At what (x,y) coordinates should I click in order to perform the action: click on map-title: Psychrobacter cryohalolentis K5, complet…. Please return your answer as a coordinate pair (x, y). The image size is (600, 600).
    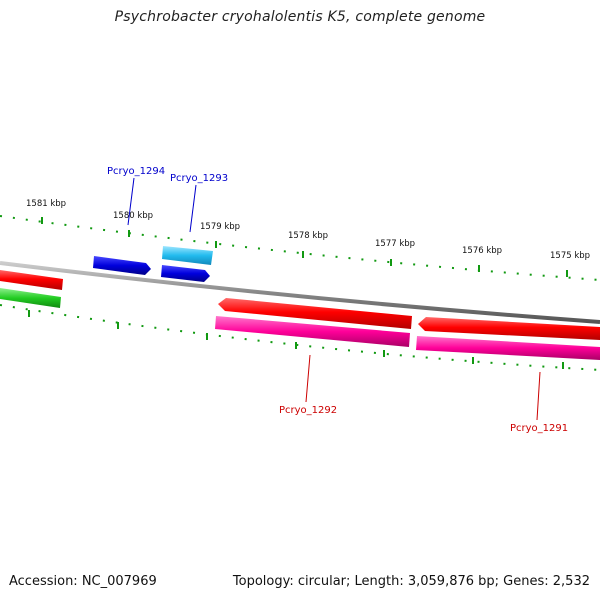
    Looking at the image, I should click on (300, 17).